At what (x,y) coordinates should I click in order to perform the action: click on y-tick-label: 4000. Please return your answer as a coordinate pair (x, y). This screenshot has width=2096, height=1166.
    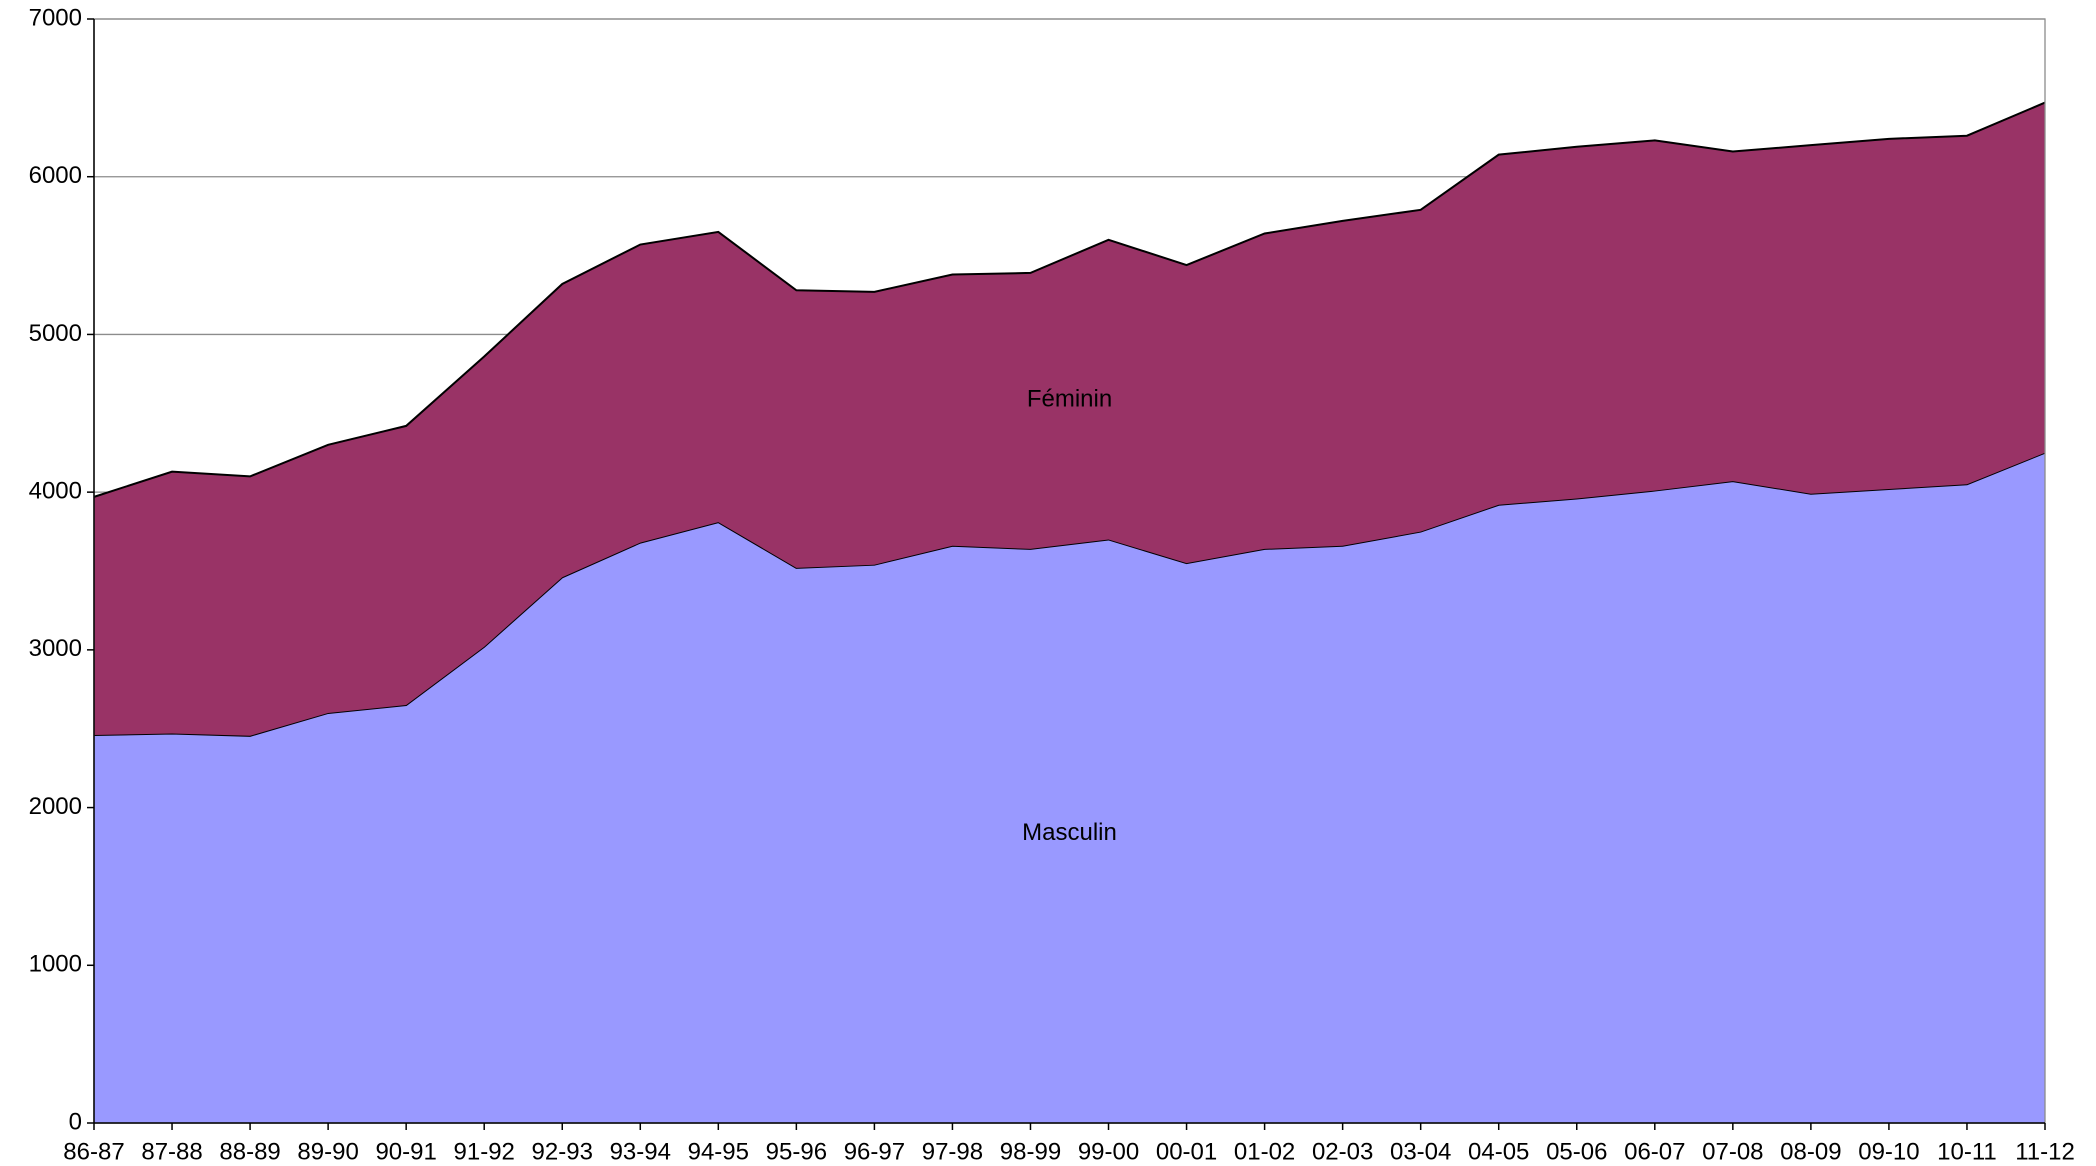
    Looking at the image, I should click on (55, 490).